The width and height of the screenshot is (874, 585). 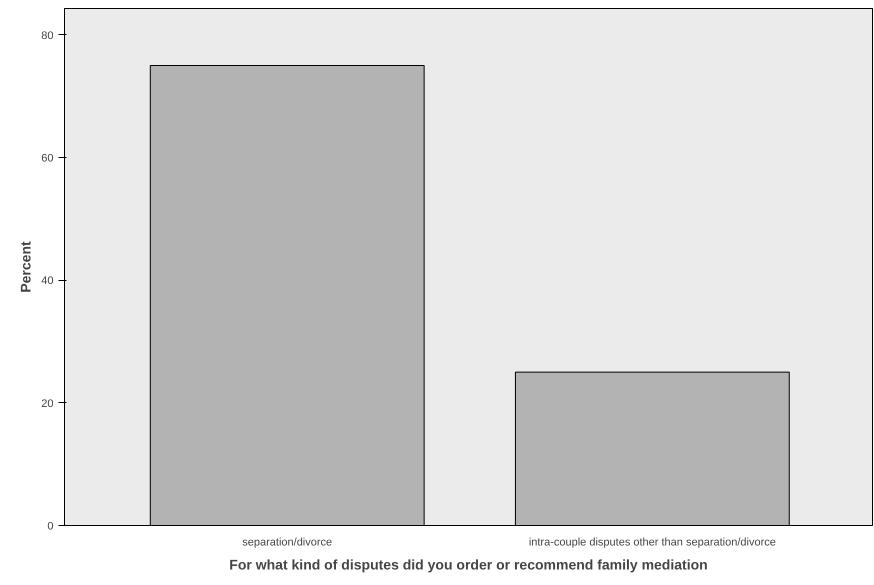 I want to click on x-tick-label: intra-couple disputes other than separation/divorce, so click(x=652, y=542).